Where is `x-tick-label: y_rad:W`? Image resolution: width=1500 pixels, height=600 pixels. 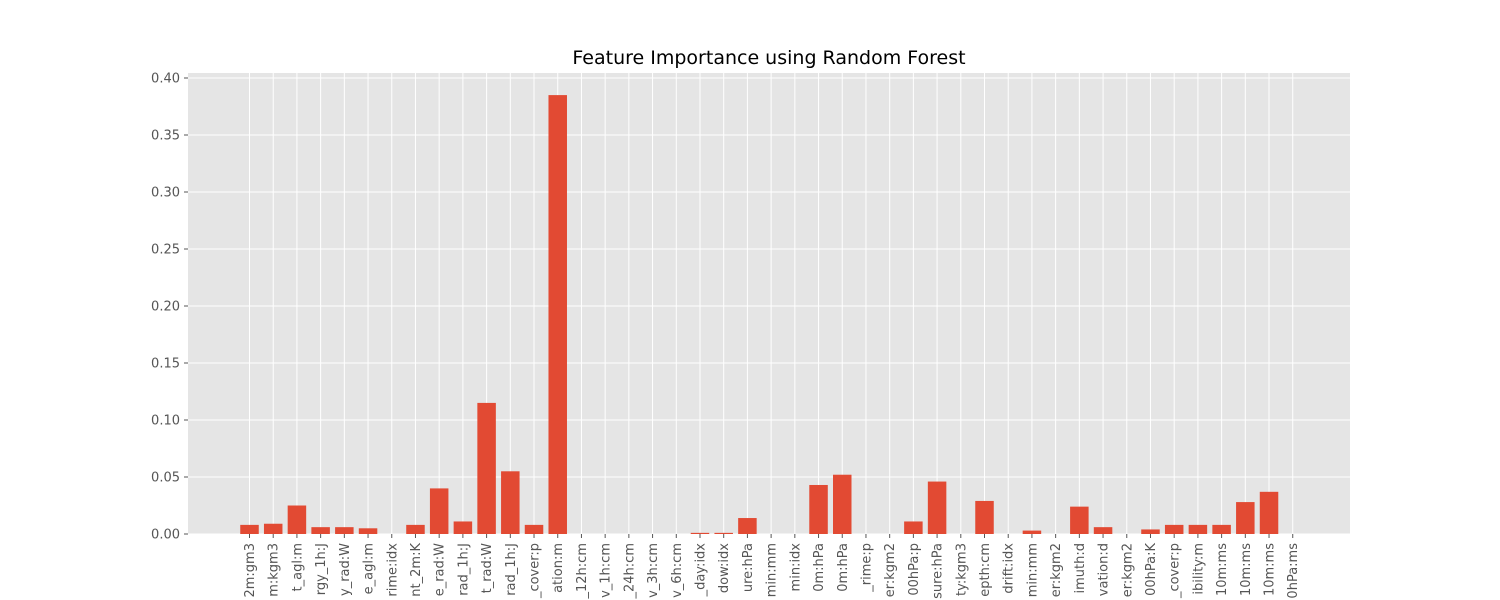 x-tick-label: y_rad:W is located at coordinates (345, 569).